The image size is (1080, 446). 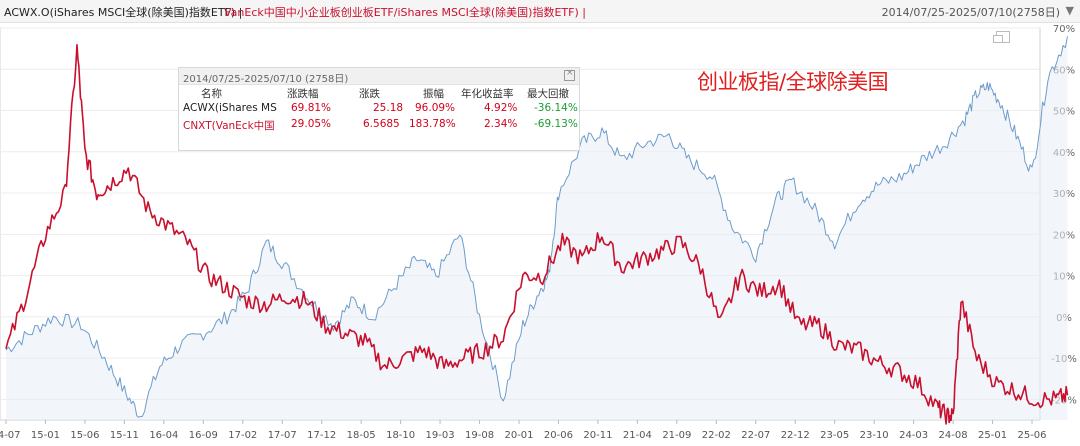 What do you see at coordinates (501, 124) in the screenshot?
I see `row-annual: 2.34%` at bounding box center [501, 124].